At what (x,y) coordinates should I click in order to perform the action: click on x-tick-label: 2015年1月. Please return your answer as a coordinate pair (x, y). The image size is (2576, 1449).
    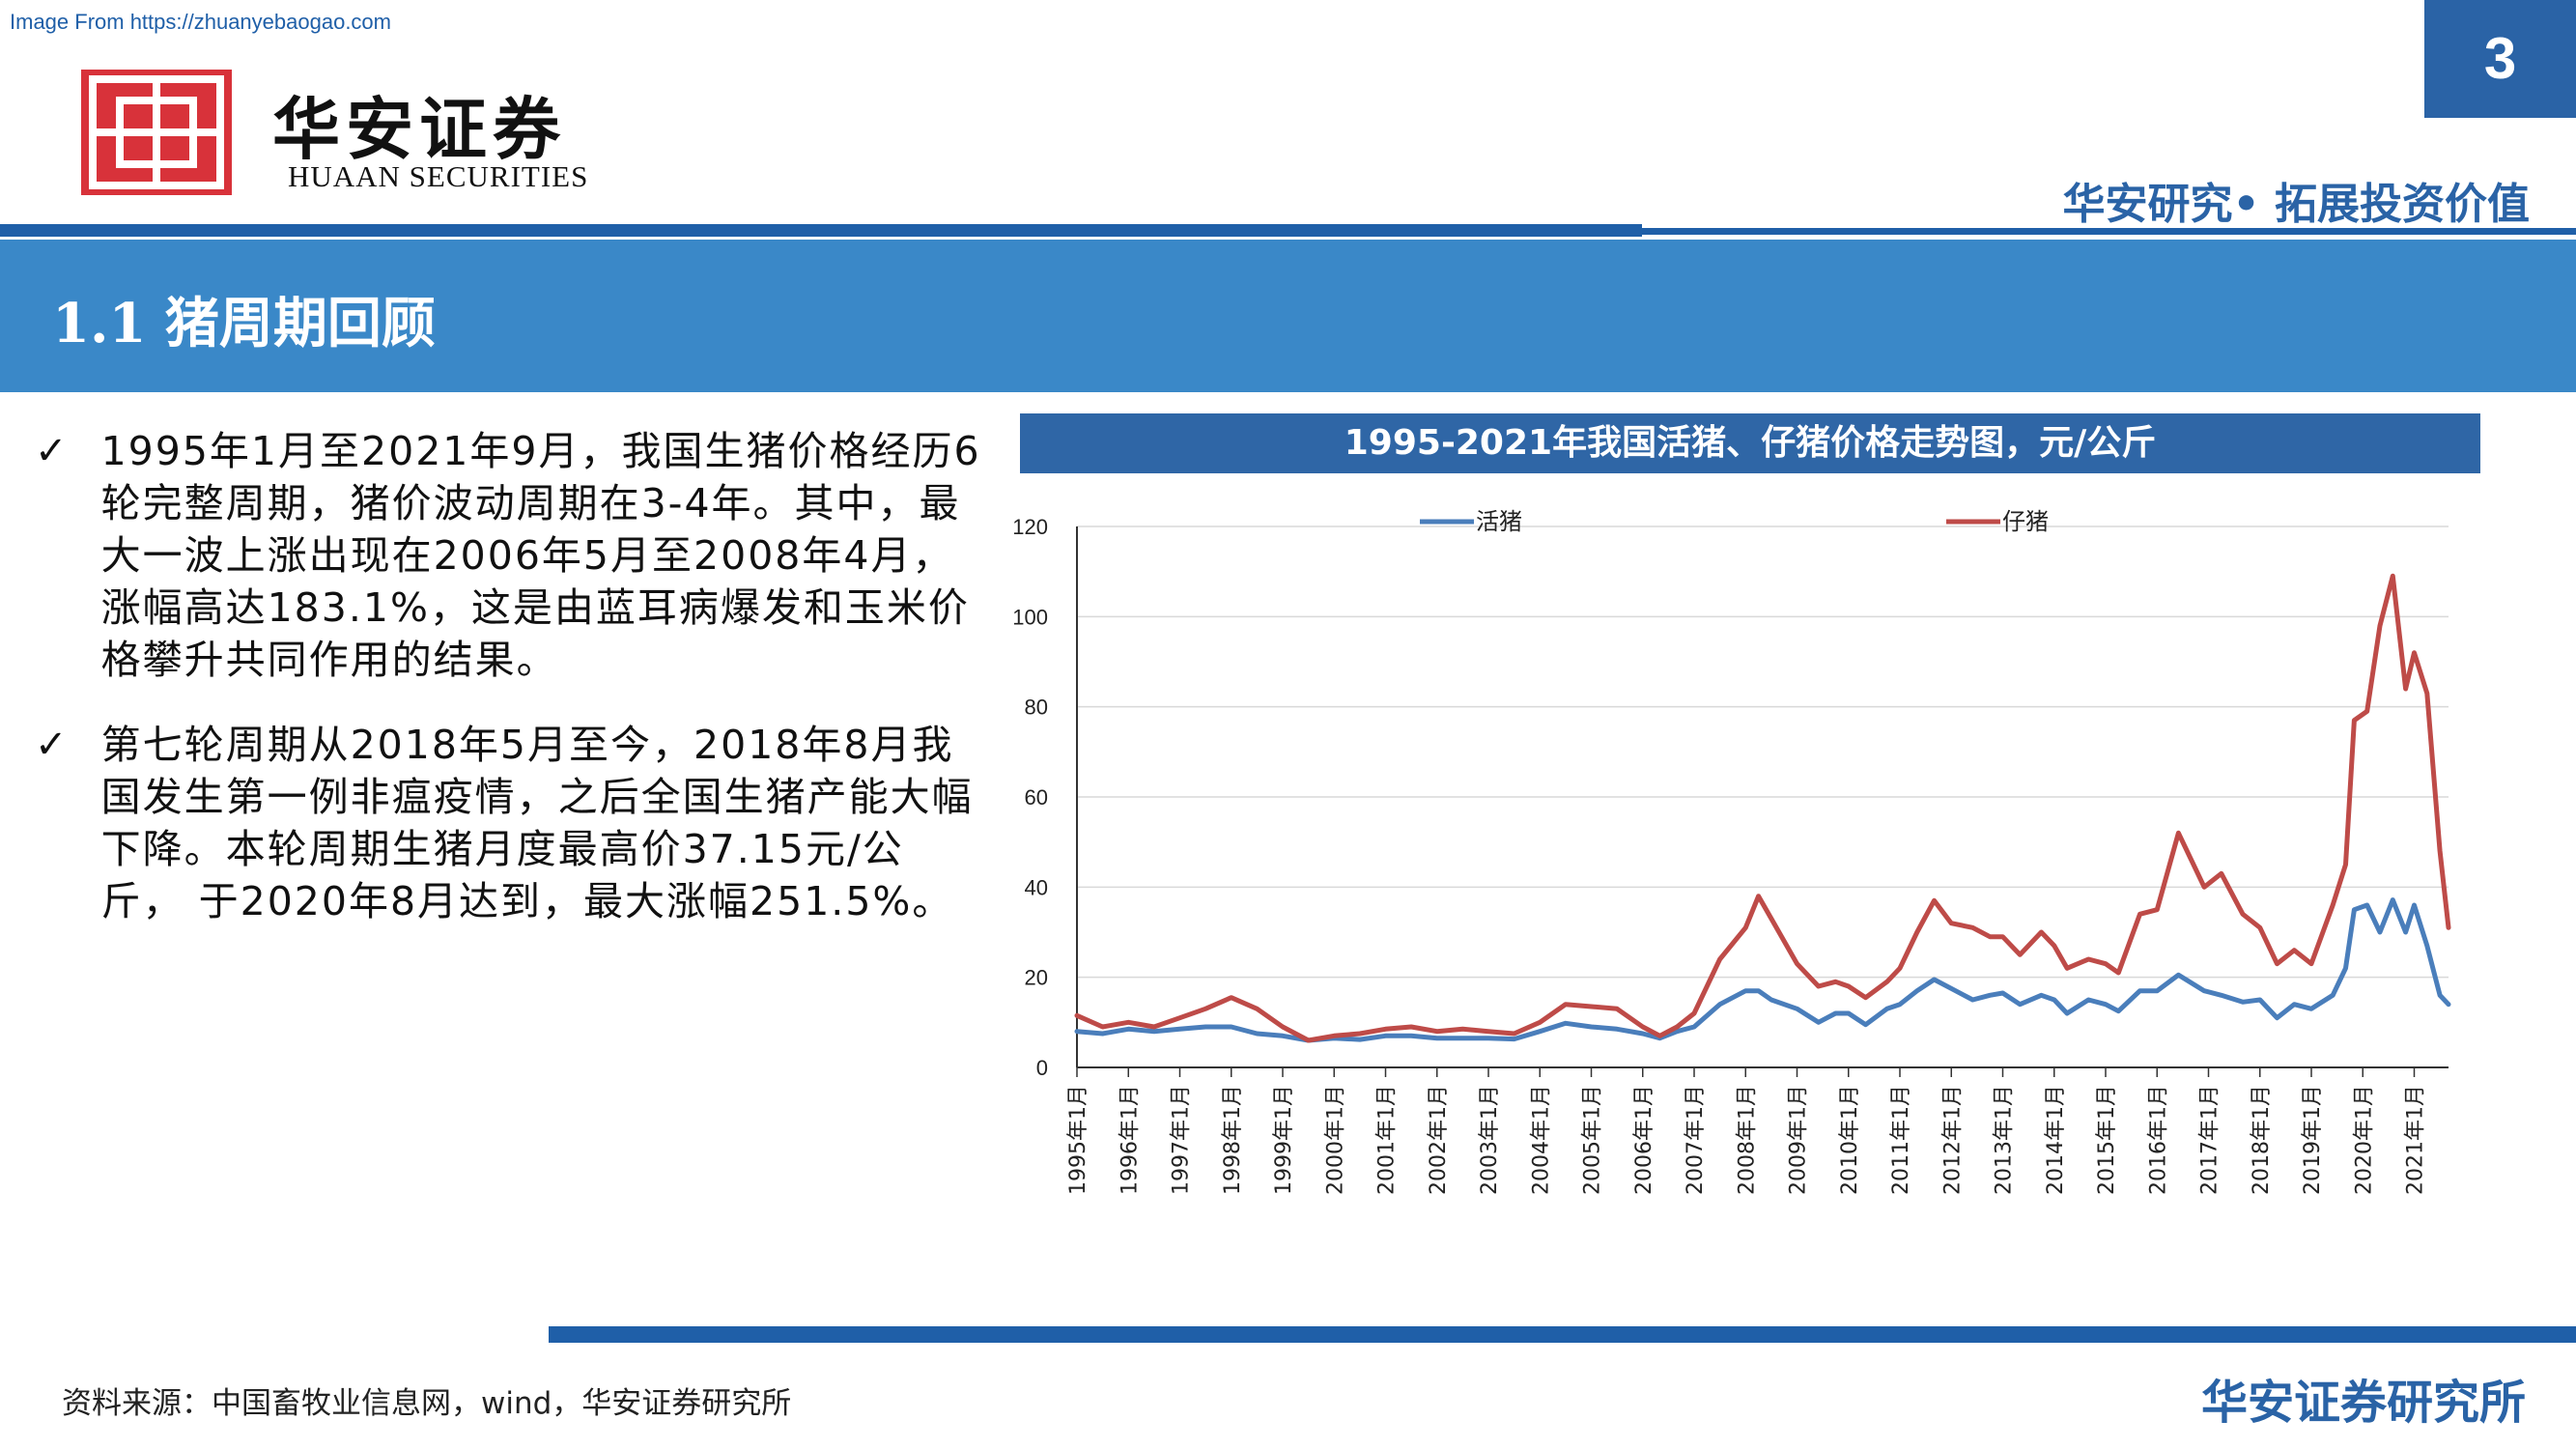
    Looking at the image, I should click on (2107, 1140).